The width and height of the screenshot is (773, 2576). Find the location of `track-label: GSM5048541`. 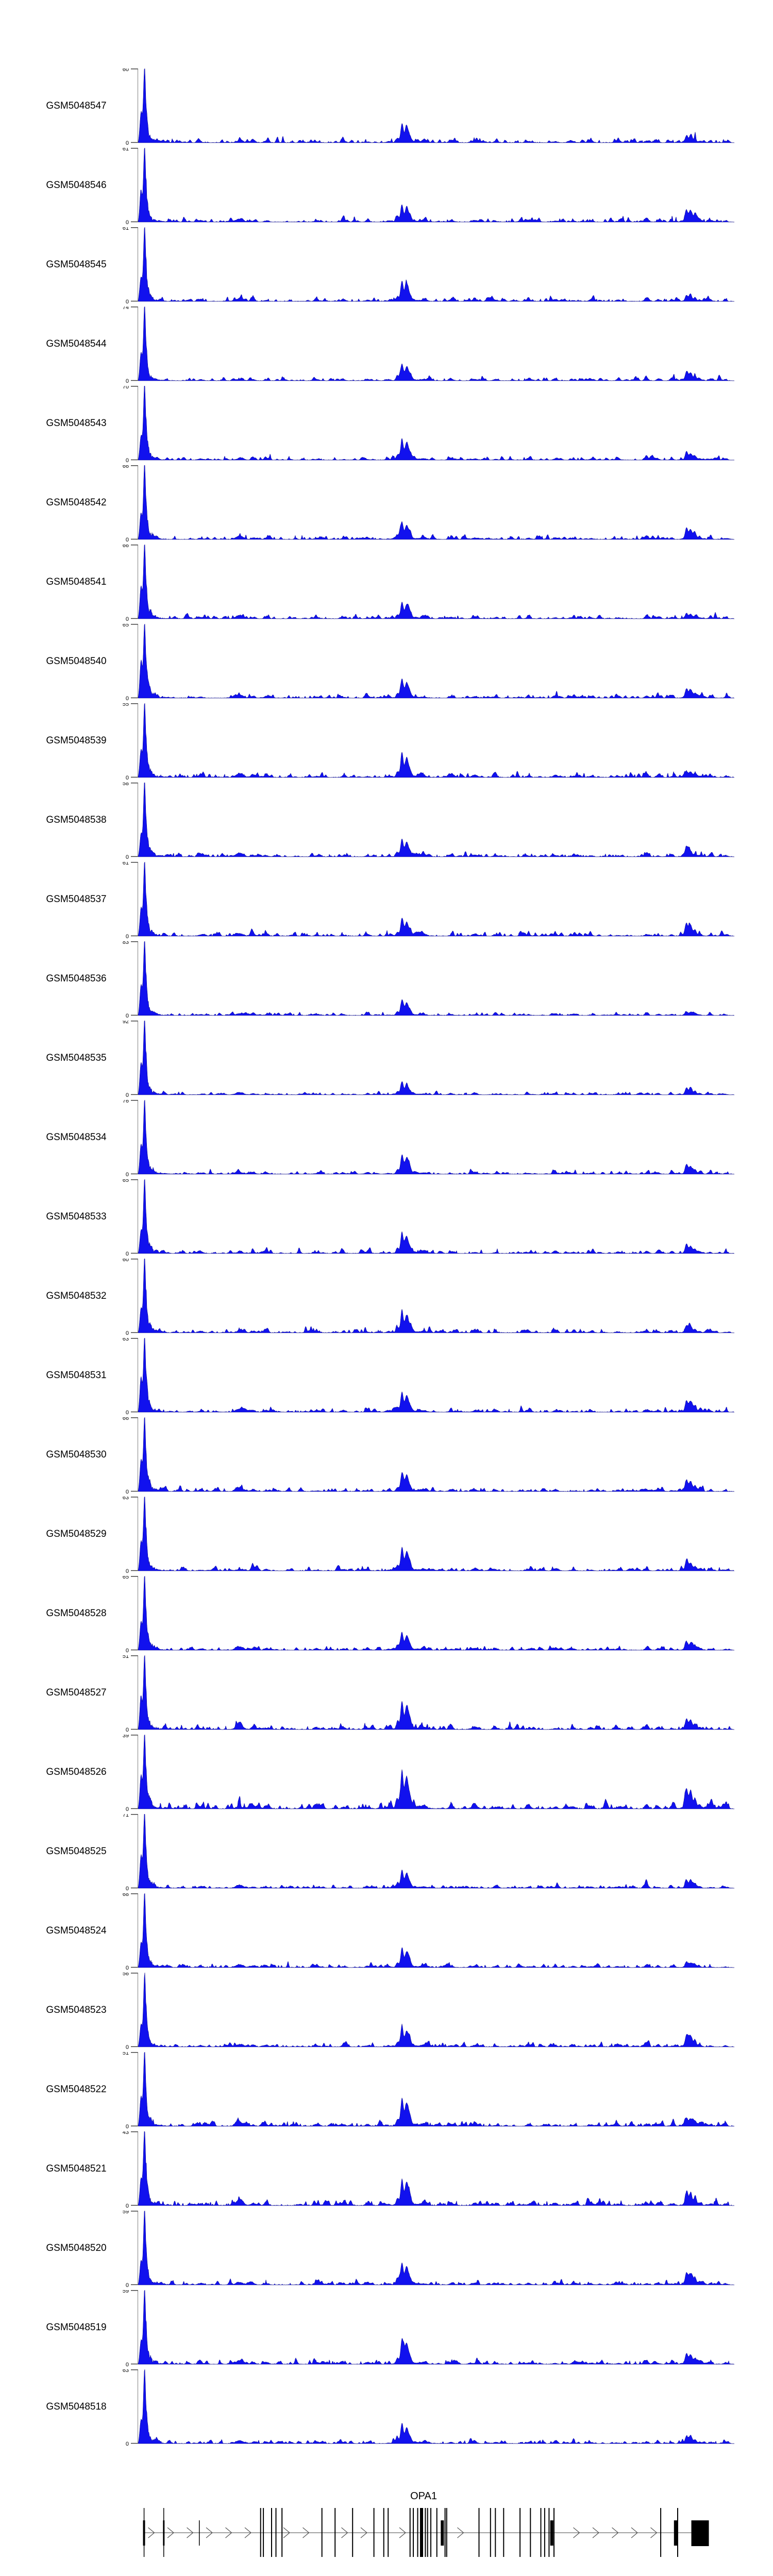

track-label: GSM5048541 is located at coordinates (76, 582).